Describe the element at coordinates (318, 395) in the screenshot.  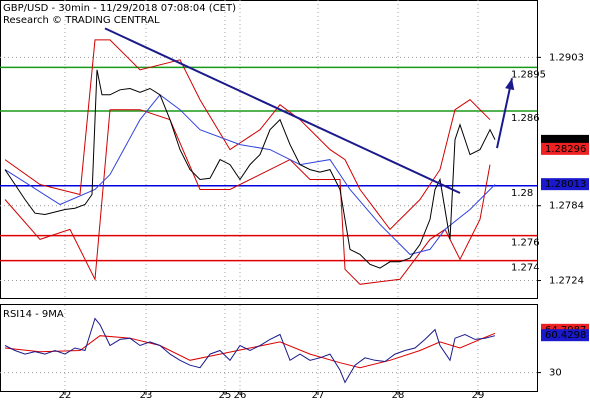
I see `x-tick-label: 27` at that location.